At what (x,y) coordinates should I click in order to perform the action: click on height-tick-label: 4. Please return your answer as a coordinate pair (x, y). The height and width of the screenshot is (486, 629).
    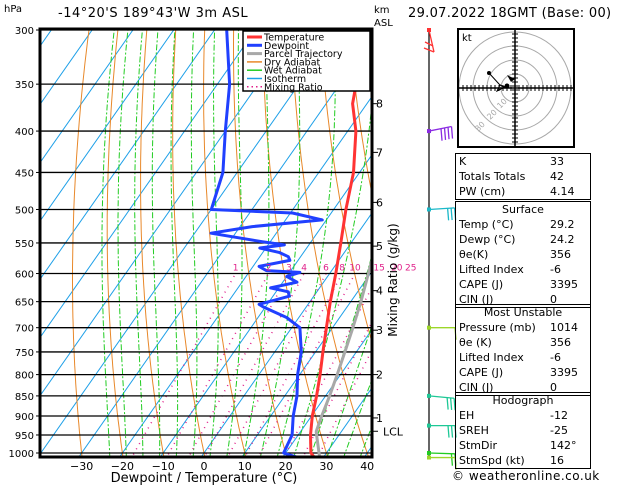
    Looking at the image, I should click on (379, 291).